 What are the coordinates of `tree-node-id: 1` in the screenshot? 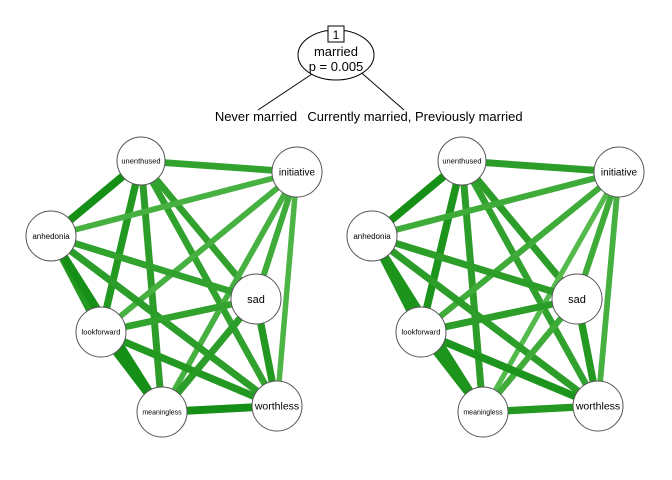 It's located at (336, 35).